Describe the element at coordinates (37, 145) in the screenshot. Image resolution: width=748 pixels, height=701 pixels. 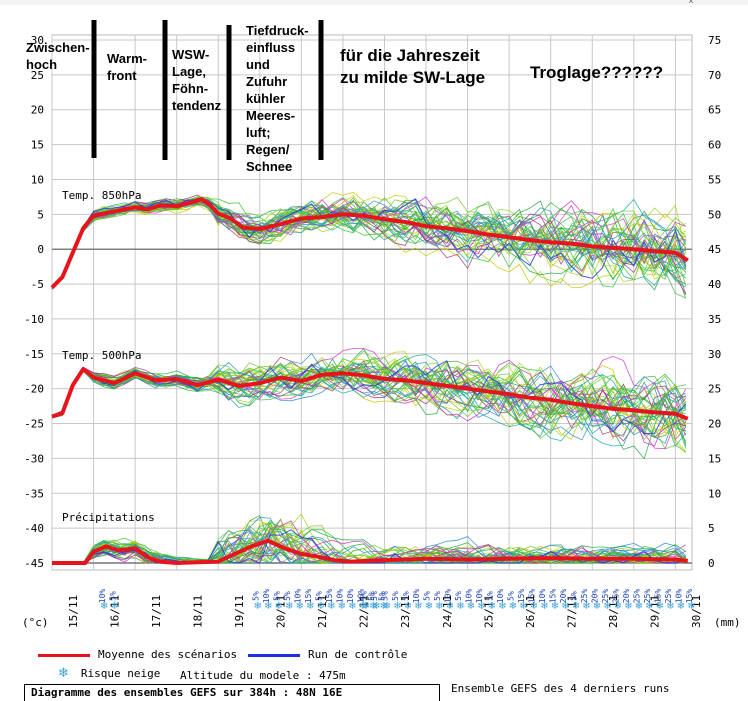
I see `left-tick-label: 15` at that location.